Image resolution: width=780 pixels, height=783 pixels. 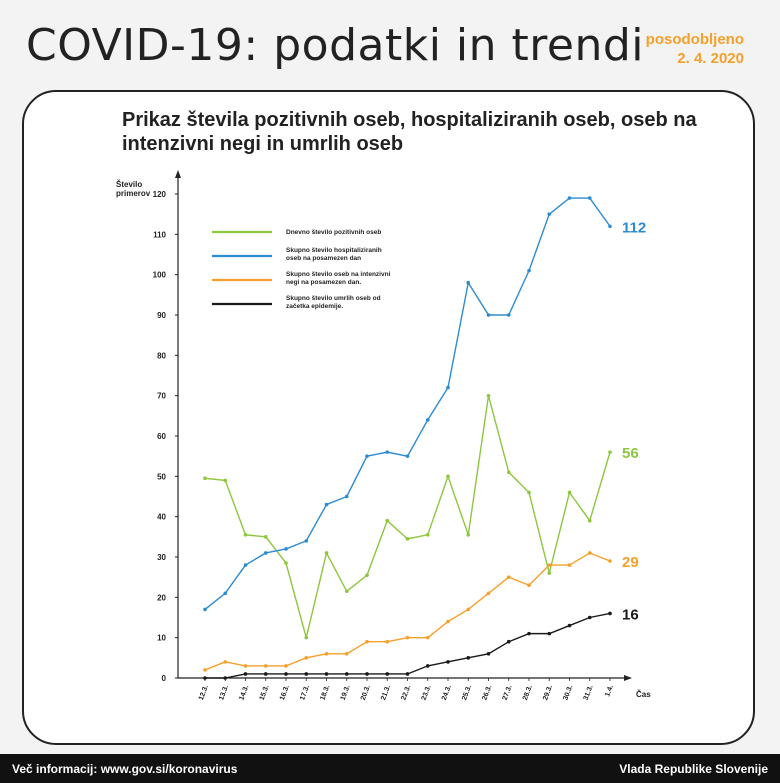 I want to click on y-tick-label: 70, so click(x=161, y=396).